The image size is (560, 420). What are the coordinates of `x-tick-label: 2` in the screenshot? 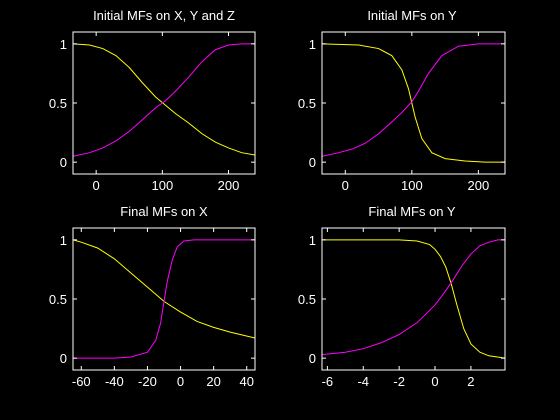 It's located at (470, 381).